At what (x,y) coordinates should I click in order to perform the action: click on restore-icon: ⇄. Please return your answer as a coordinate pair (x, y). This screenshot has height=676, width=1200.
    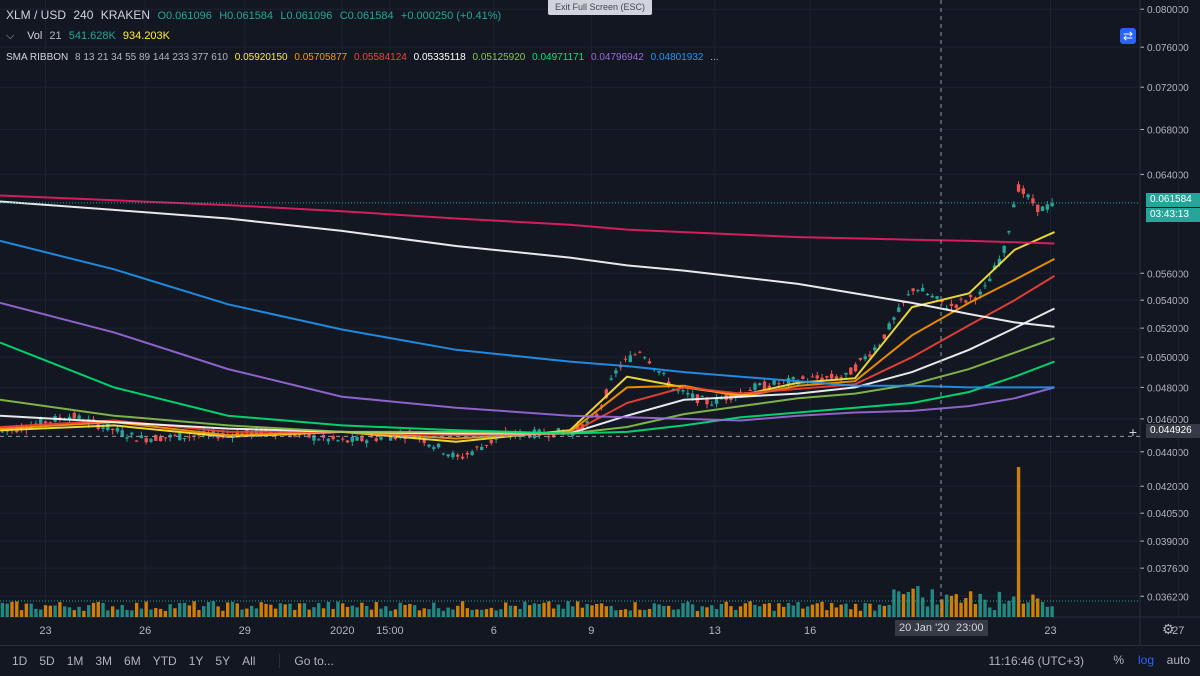
    Looking at the image, I should click on (1128, 36).